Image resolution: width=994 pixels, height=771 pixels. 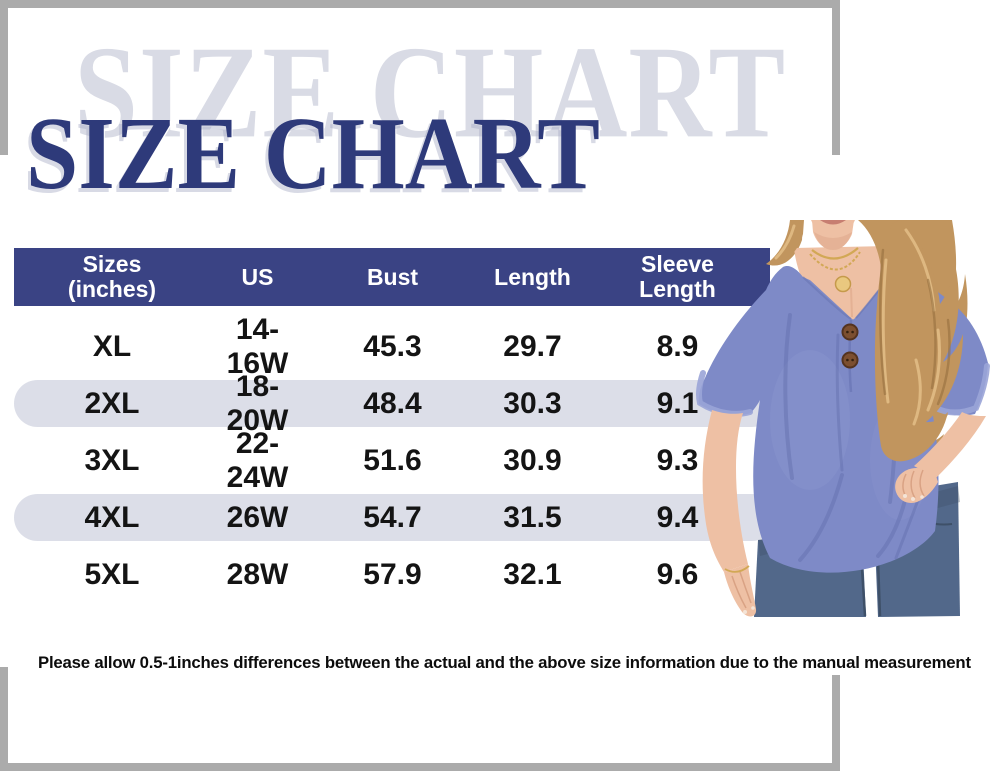 What do you see at coordinates (257, 346) in the screenshot?
I see `cell-us: 14-16W` at bounding box center [257, 346].